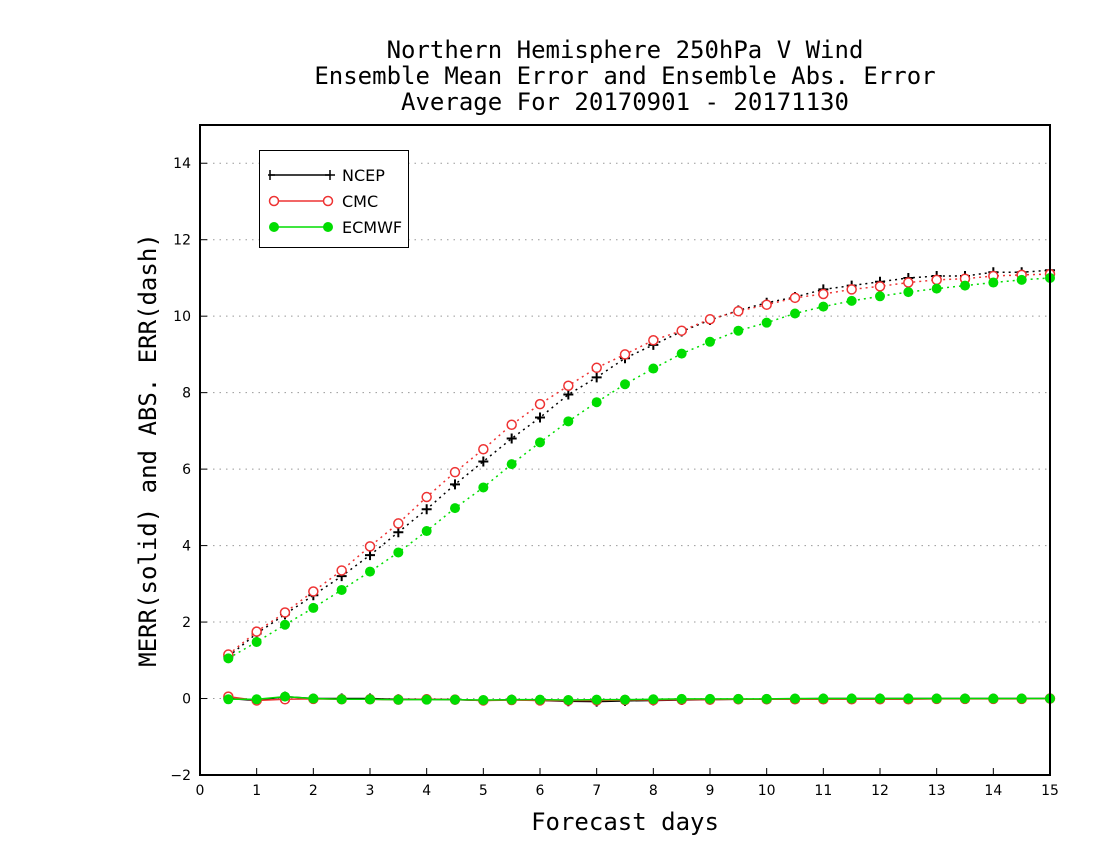 The width and height of the screenshot is (1100, 850). Describe the element at coordinates (360, 201) in the screenshot. I see `legend-label-cmc: CMC` at that location.